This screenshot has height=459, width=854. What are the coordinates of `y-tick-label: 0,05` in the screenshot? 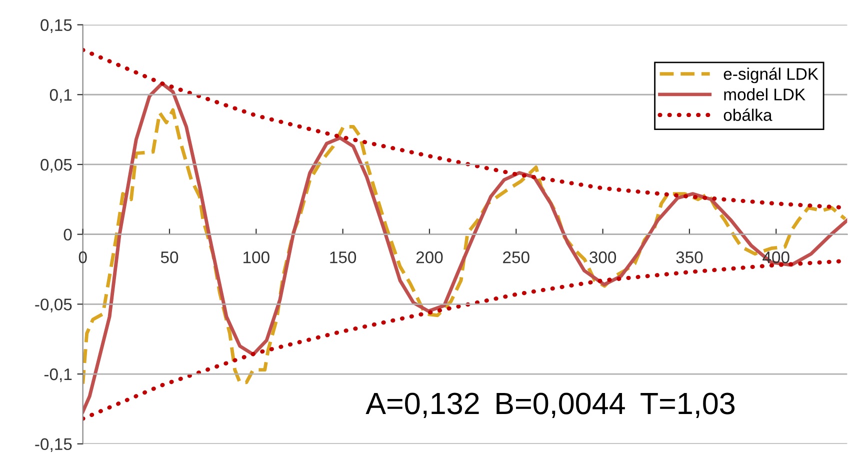 It's located at (56, 165).